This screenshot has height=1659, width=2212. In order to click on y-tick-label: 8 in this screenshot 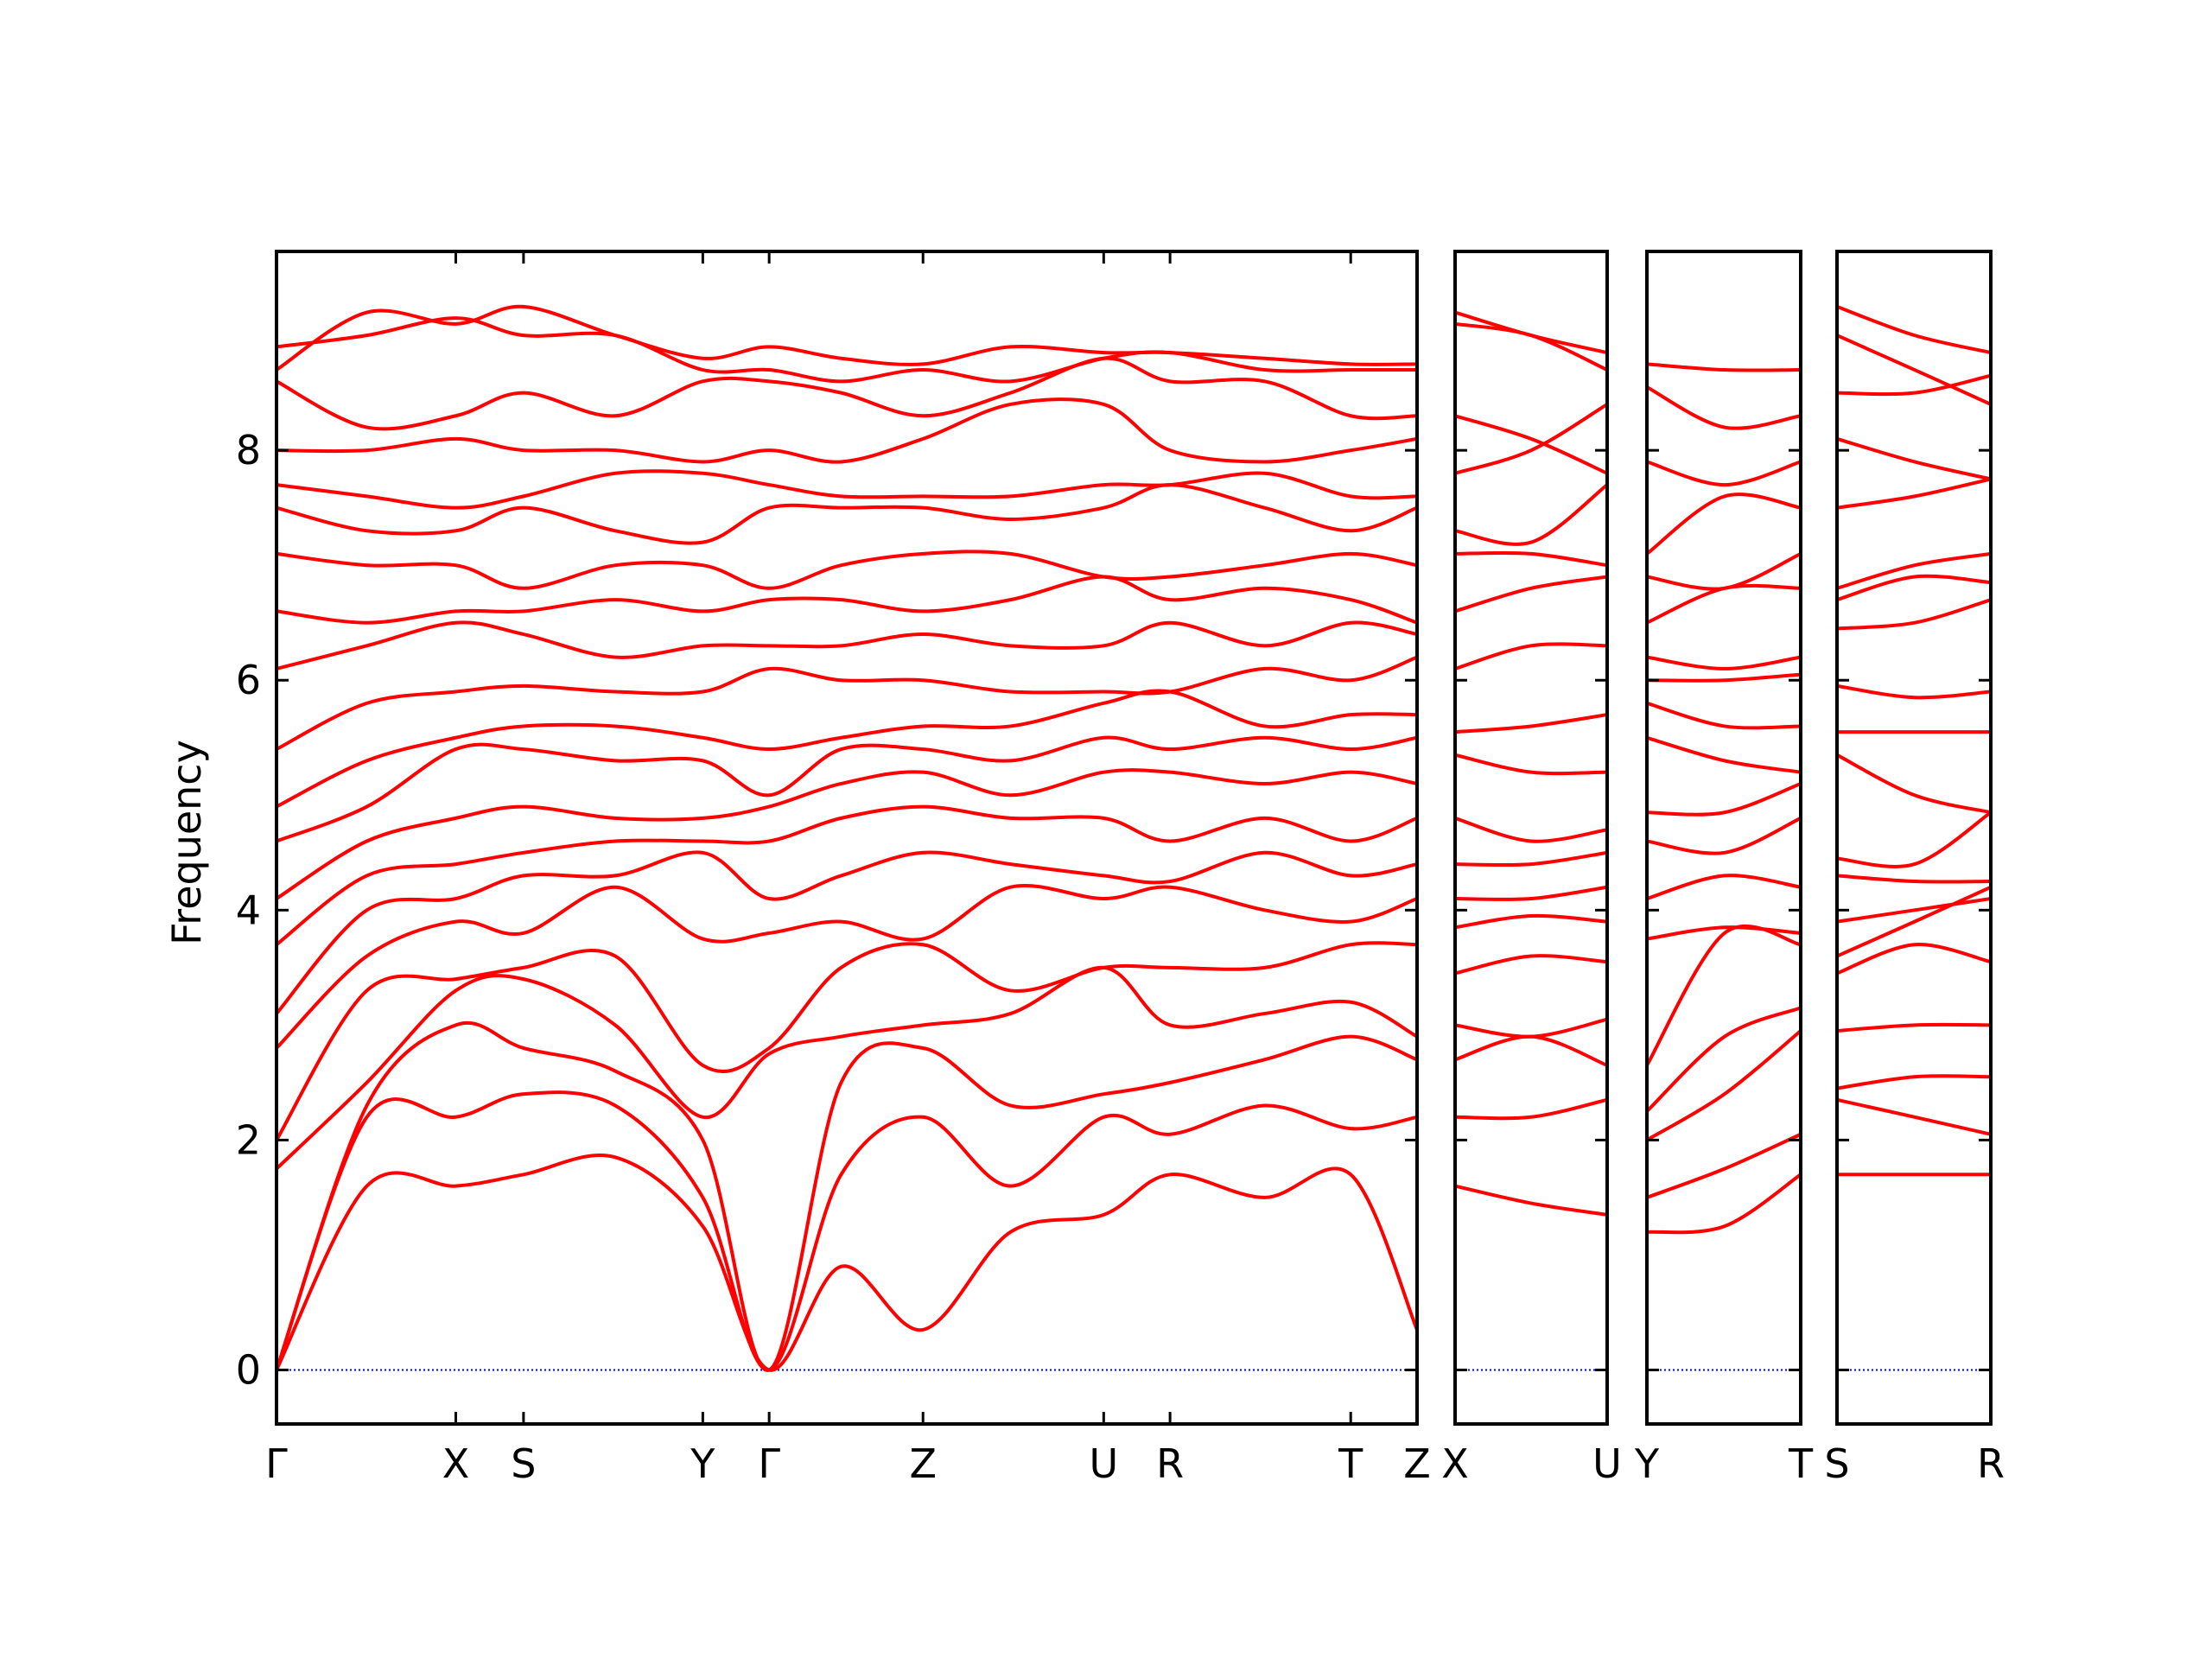, I will do `click(248, 450)`.